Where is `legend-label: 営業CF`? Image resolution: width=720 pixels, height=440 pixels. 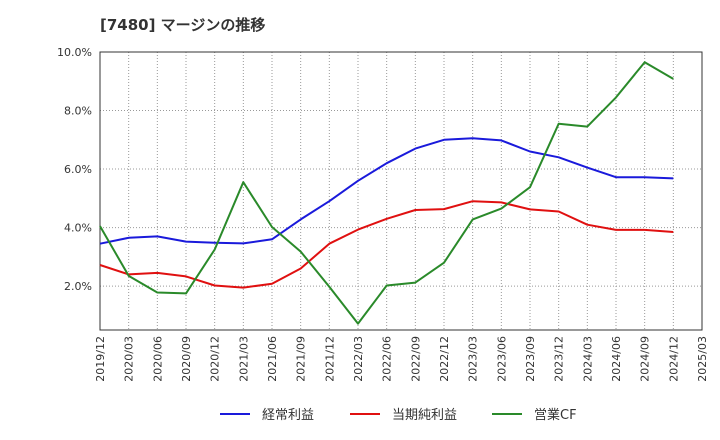 legend-label: 営業CF is located at coordinates (555, 415).